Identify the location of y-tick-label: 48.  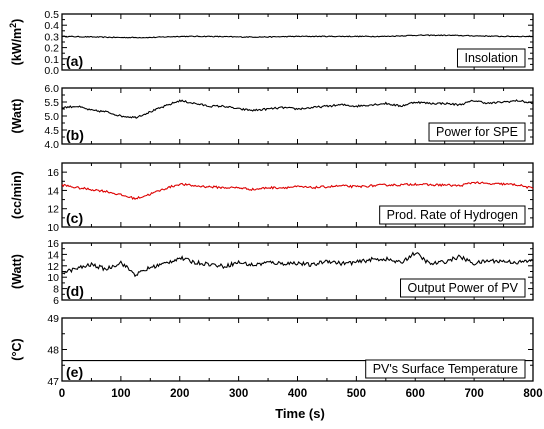
(53, 351).